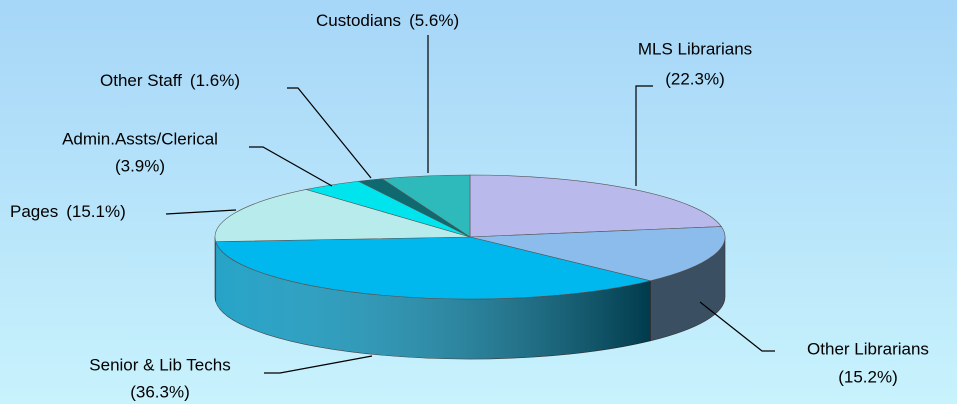 The height and width of the screenshot is (404, 957). I want to click on slice-value-label: (5.6%), so click(434, 20).